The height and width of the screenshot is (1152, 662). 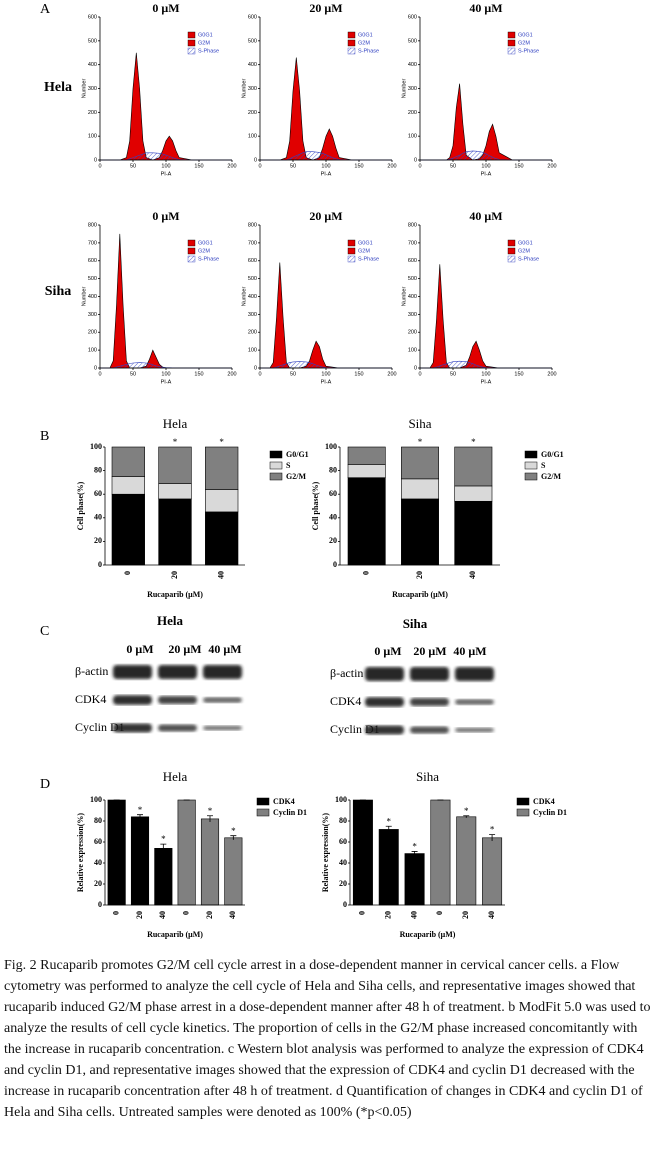 I want to click on chart-title: Siha, so click(x=419, y=423).